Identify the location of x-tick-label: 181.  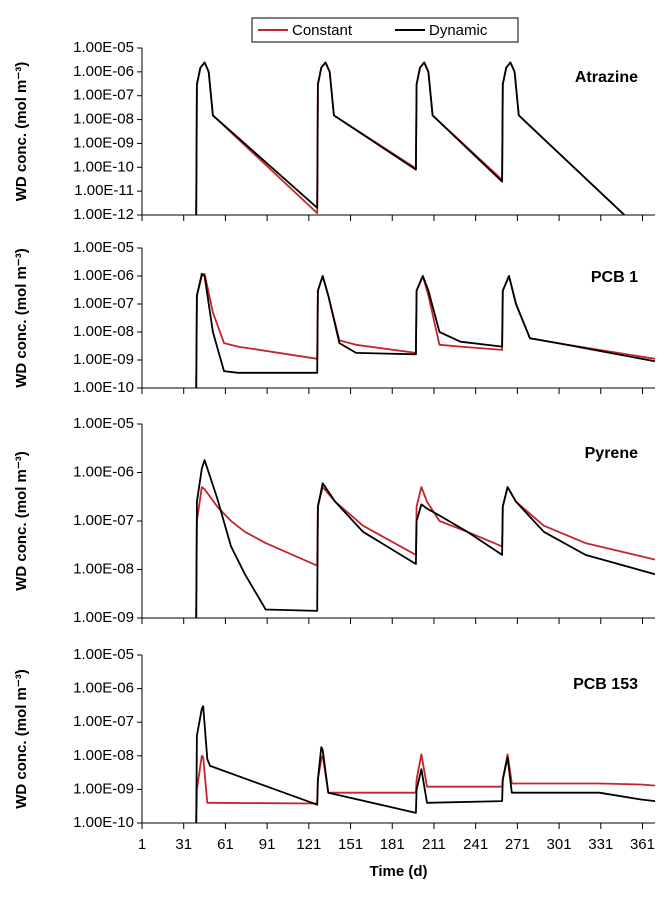
(392, 844).